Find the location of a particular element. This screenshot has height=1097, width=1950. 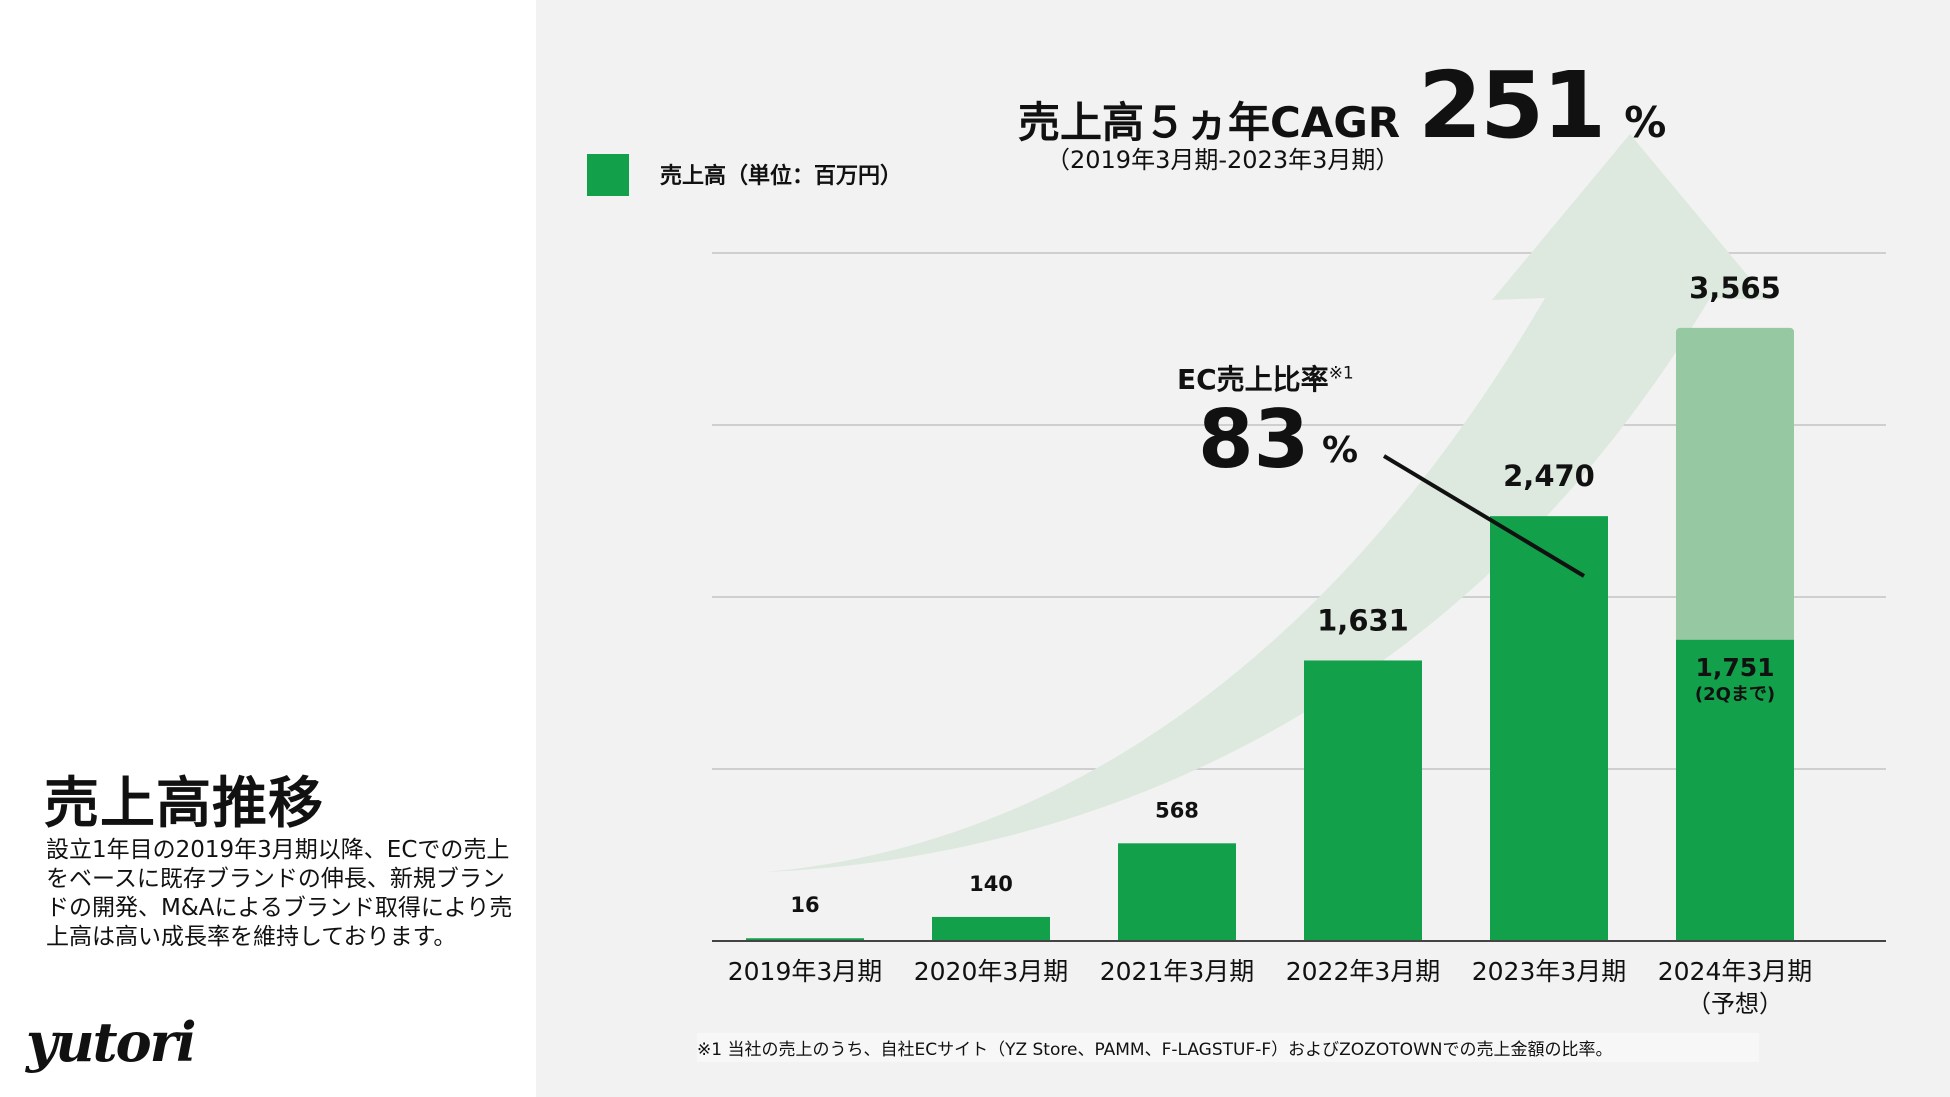

yutori-logo: yutori is located at coordinates (111, 1042).